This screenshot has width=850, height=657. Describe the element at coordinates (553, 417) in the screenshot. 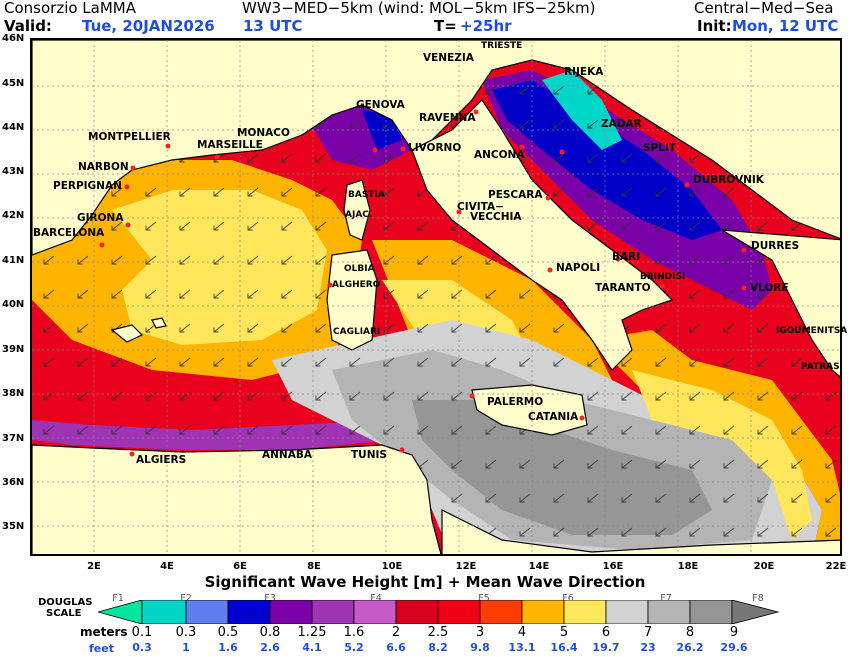

I see `city-label: CATANIA` at that location.